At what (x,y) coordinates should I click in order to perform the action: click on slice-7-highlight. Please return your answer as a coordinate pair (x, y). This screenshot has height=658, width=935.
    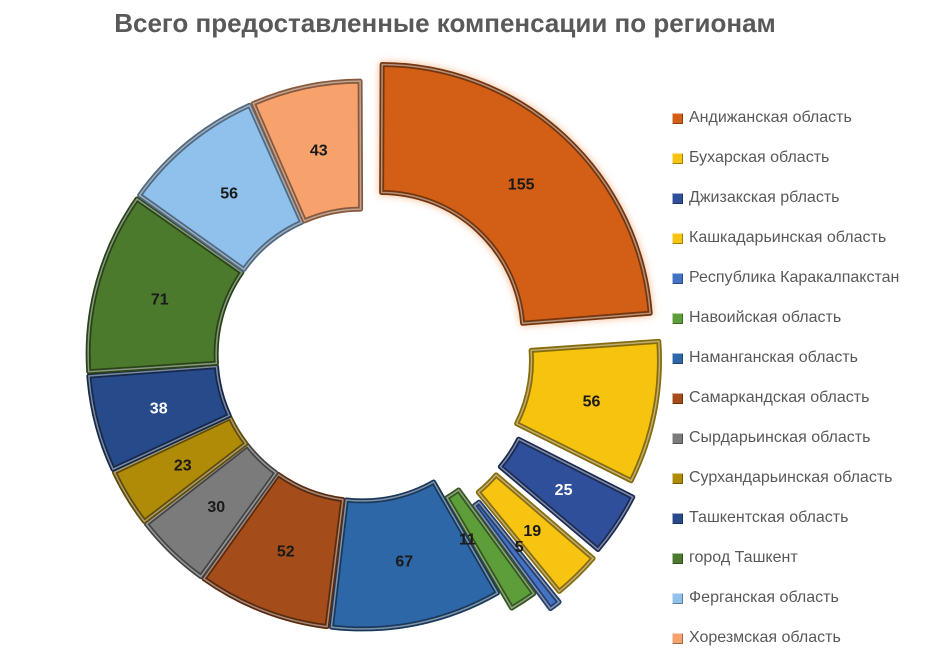
    Looking at the image, I should click on (414, 555).